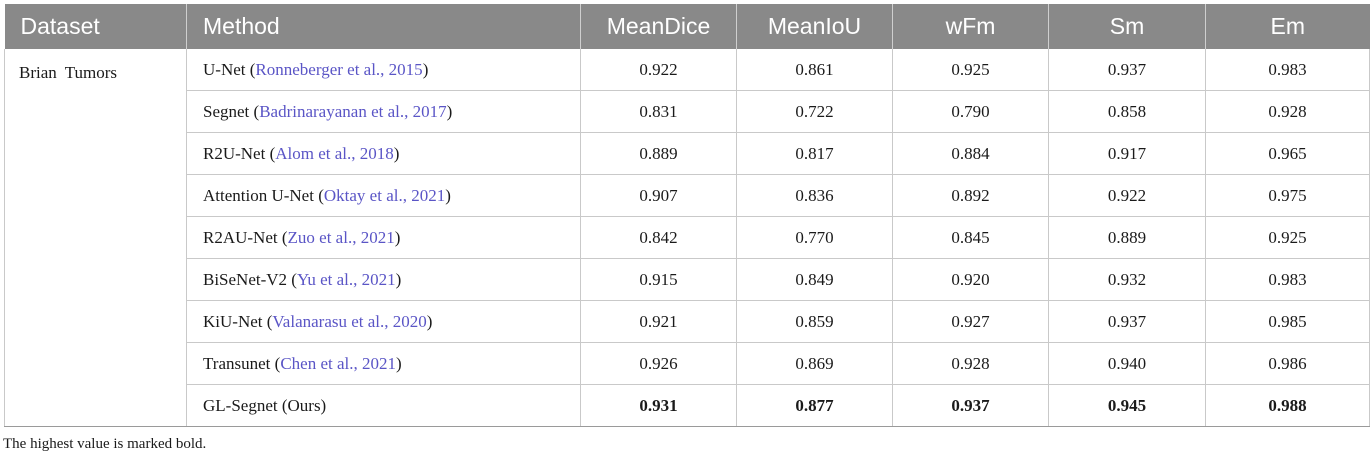 This screenshot has height=458, width=1372. I want to click on metric-value: 0.975, so click(1287, 195).